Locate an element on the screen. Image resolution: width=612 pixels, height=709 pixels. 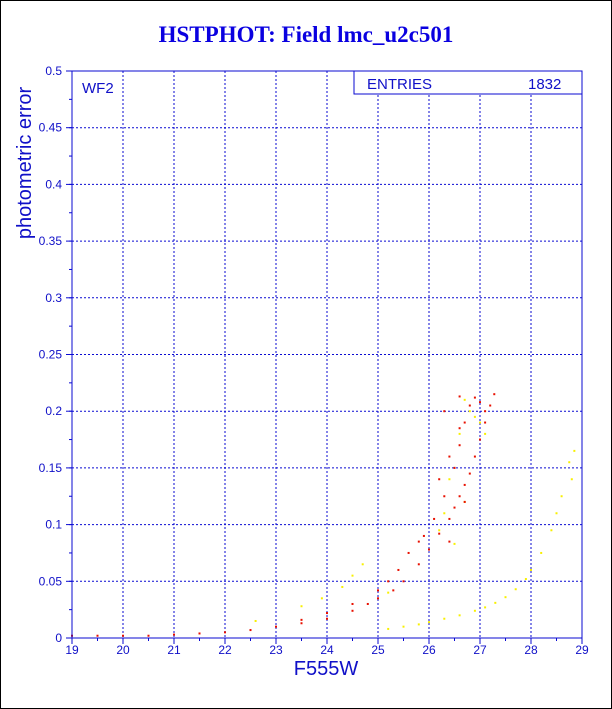
x-tick-label: 19 is located at coordinates (72, 650).